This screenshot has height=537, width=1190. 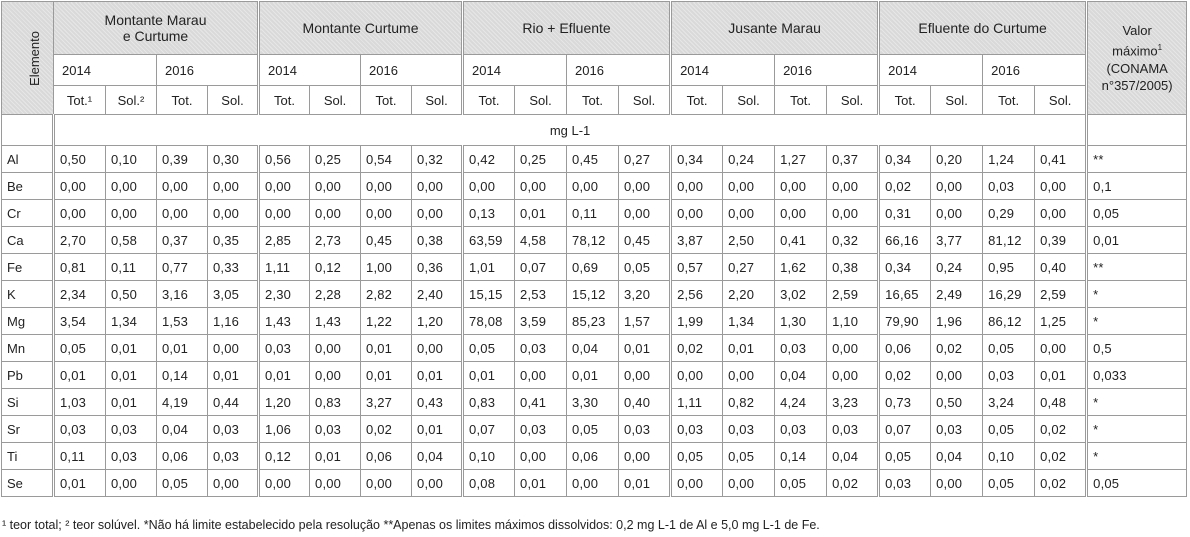 What do you see at coordinates (79, 240) in the screenshot?
I see `value-cell: 2,70` at bounding box center [79, 240].